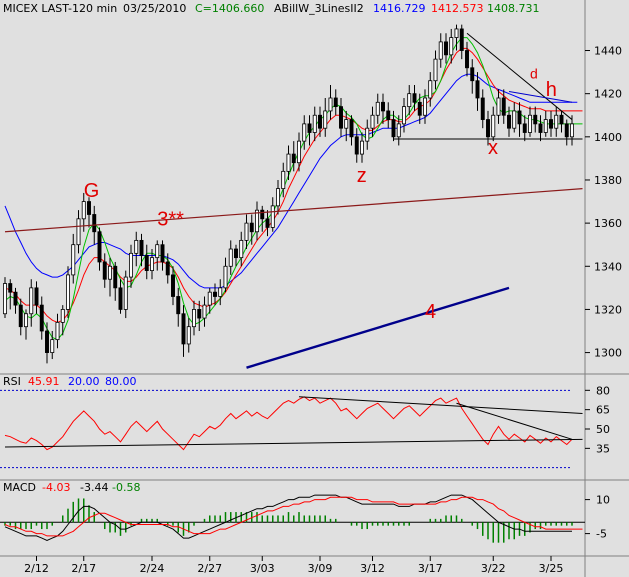 This screenshot has width=629, height=577. Describe the element at coordinates (493, 568) in the screenshot. I see `x-tick-label: 3/22` at that location.